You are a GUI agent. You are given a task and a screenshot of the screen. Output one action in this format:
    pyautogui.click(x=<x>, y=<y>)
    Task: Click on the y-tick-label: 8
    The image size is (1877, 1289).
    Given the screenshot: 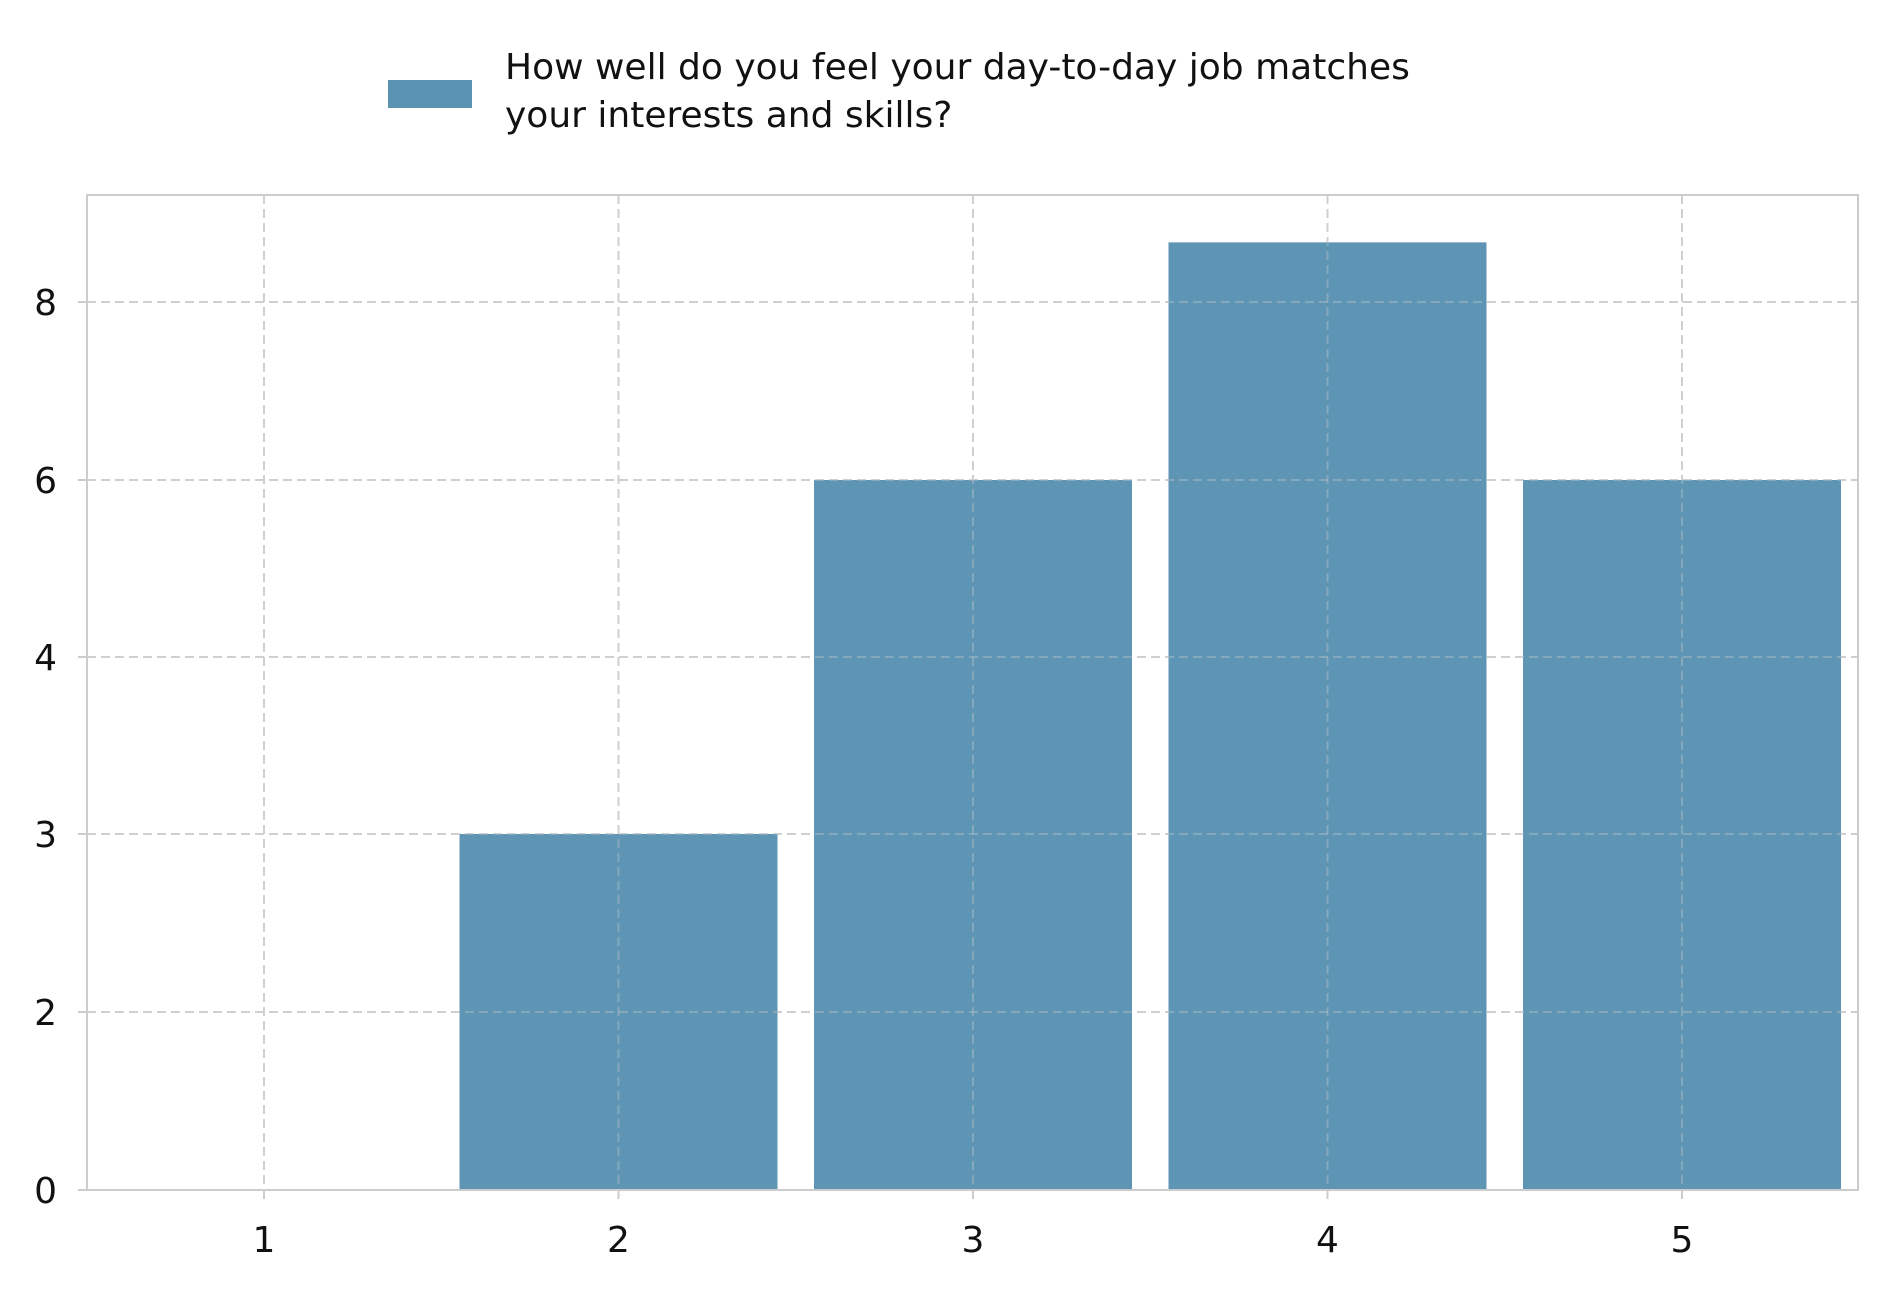 What is the action you would take?
    pyautogui.click(x=45, y=303)
    